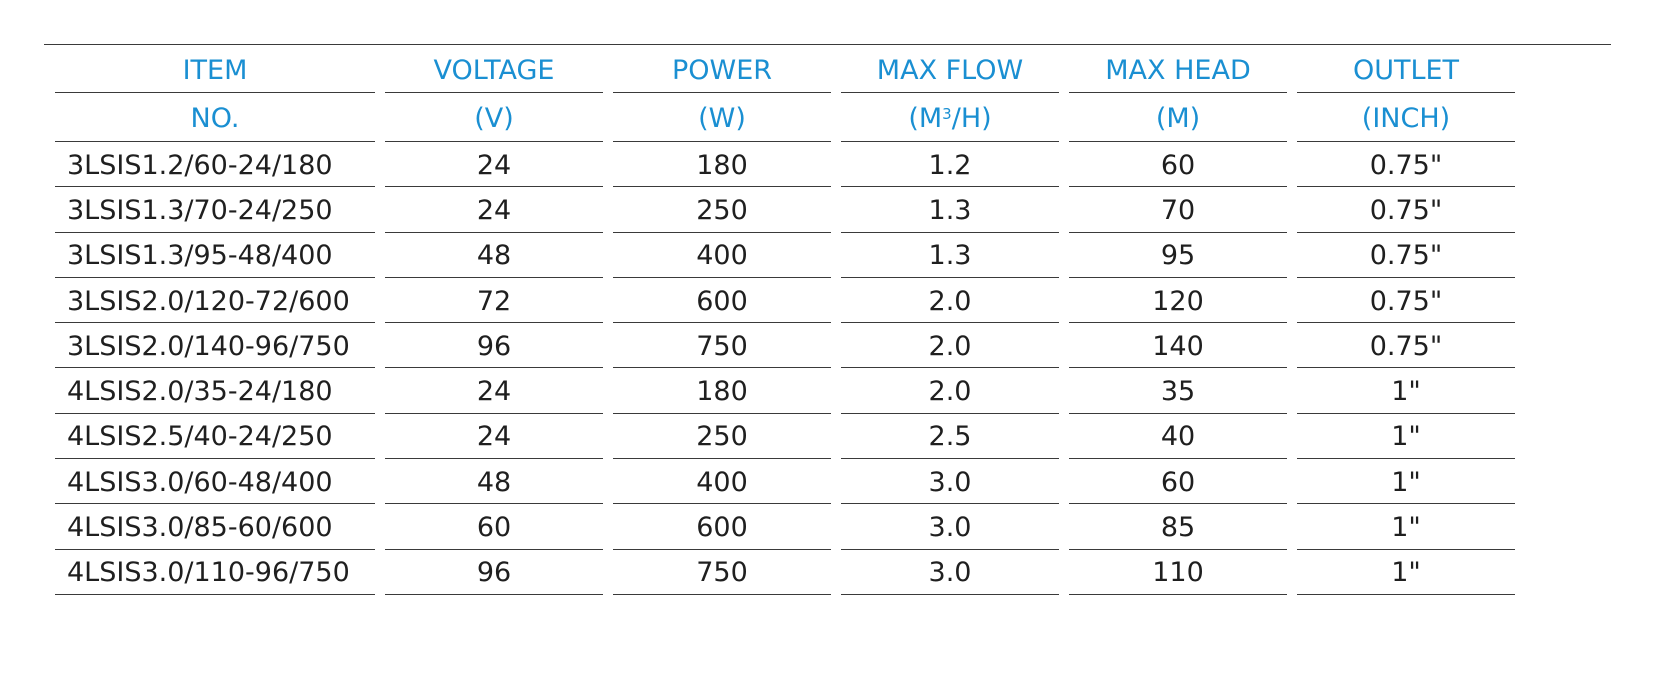 Image resolution: width=1653 pixels, height=676 pixels. What do you see at coordinates (950, 69) in the screenshot?
I see `header-max-flow: MAX FLOW` at bounding box center [950, 69].